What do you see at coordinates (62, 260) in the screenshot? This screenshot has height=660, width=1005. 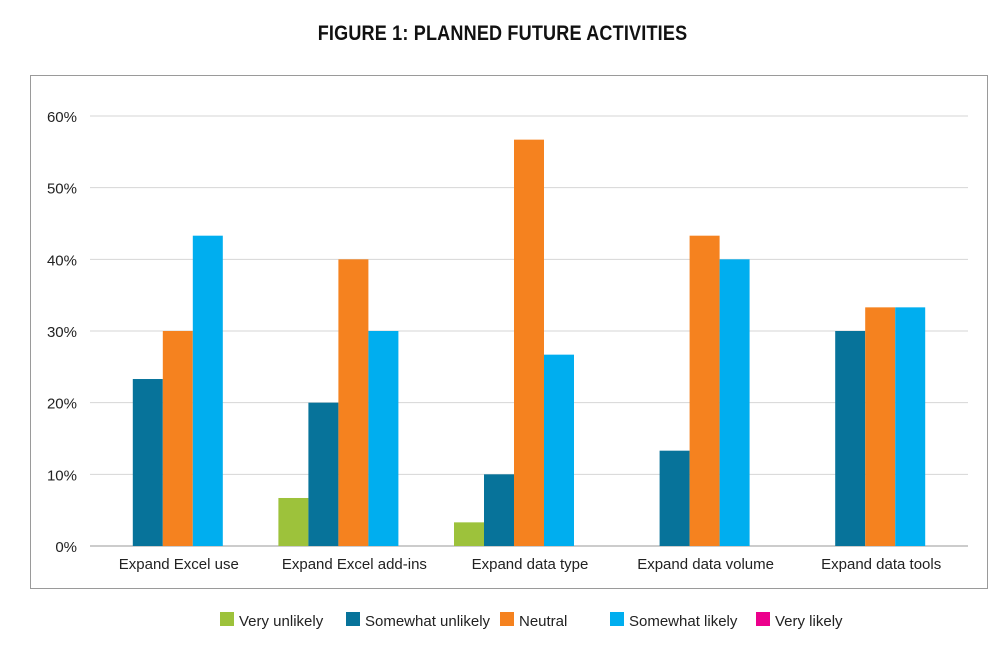 I see `y-tick-label: 40%` at bounding box center [62, 260].